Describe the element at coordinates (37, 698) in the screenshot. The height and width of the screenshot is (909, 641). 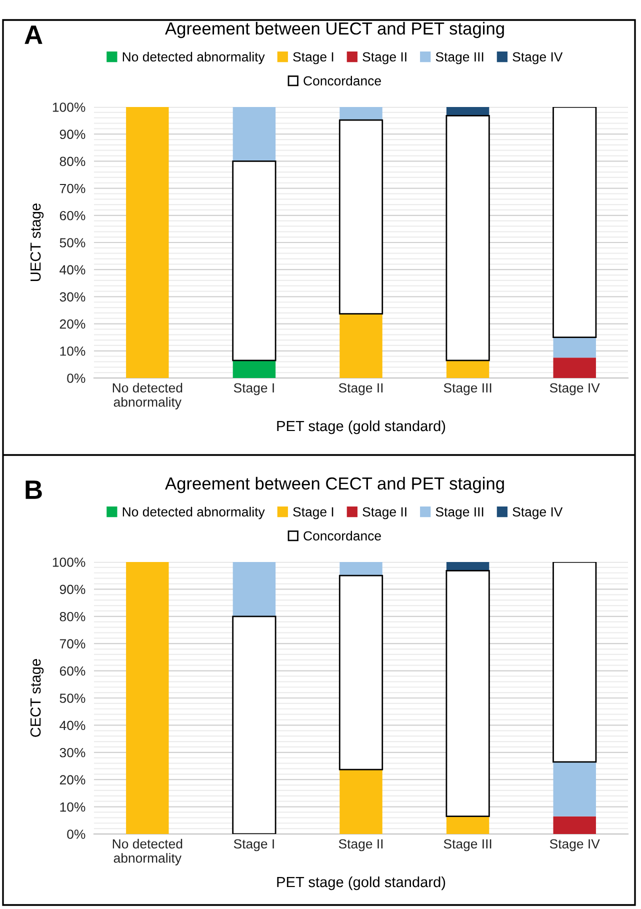
I see `y-axis-title: CECT stage` at that location.